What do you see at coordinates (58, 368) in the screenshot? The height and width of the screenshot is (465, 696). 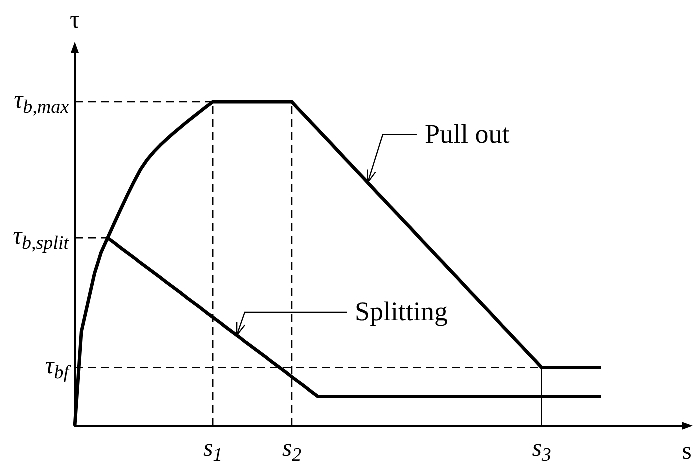 I see `ref-line-label: τ$_{bf}$` at bounding box center [58, 368].